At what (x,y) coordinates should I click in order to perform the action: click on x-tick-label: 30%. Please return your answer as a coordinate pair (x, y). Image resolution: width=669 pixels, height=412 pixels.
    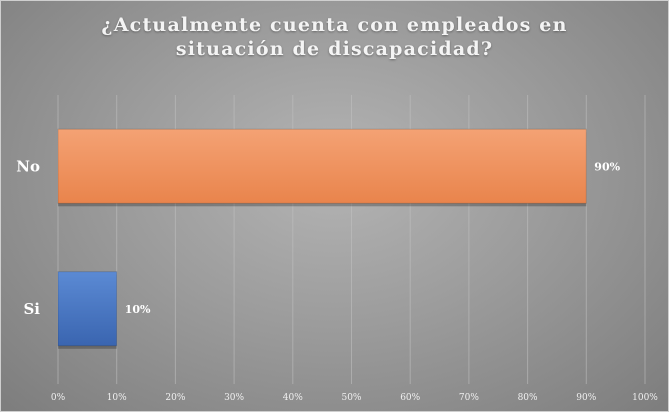
    Looking at the image, I should click on (234, 398).